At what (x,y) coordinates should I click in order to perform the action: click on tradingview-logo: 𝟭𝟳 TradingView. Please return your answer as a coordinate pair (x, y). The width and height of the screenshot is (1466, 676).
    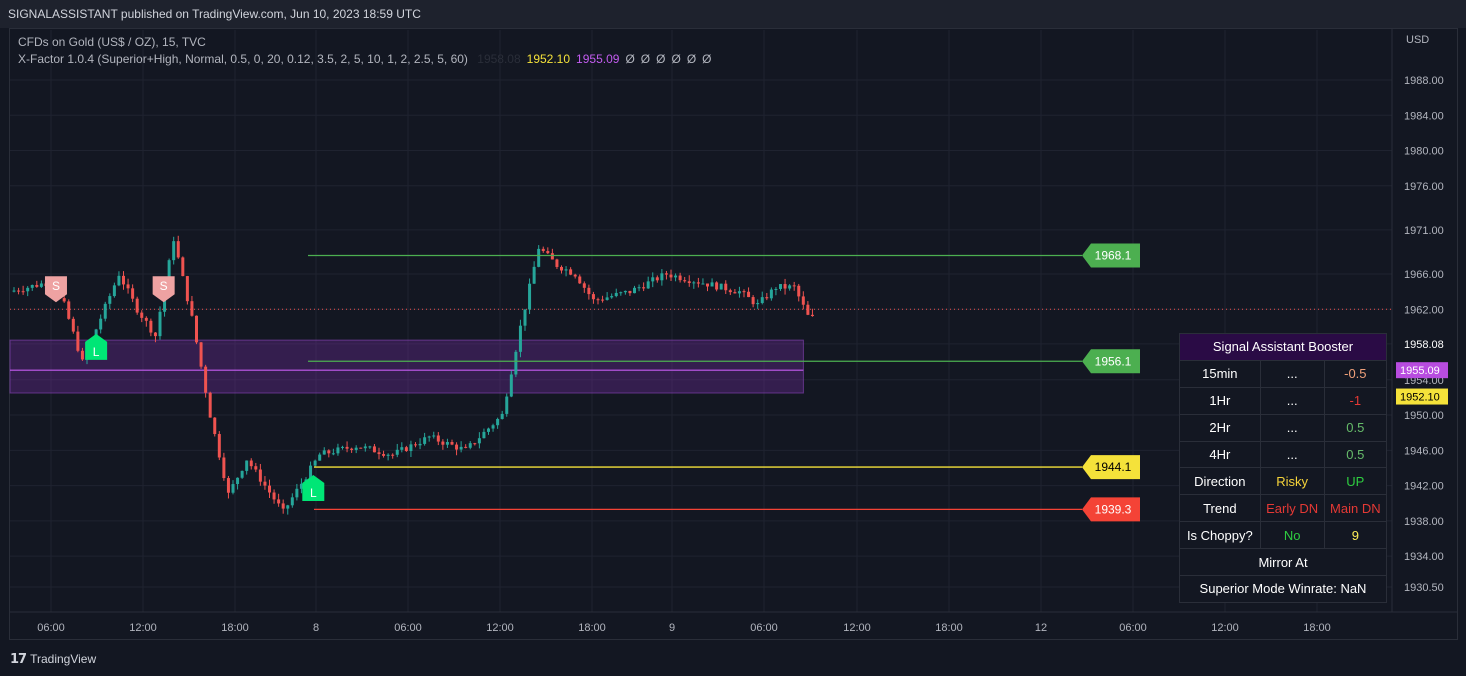
    Looking at the image, I should click on (53, 659).